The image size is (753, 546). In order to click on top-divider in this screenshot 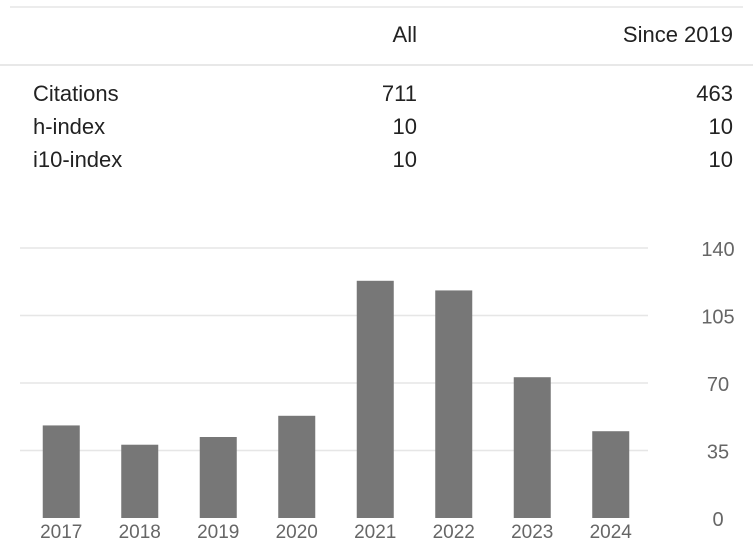, I will do `click(376, 7)`.